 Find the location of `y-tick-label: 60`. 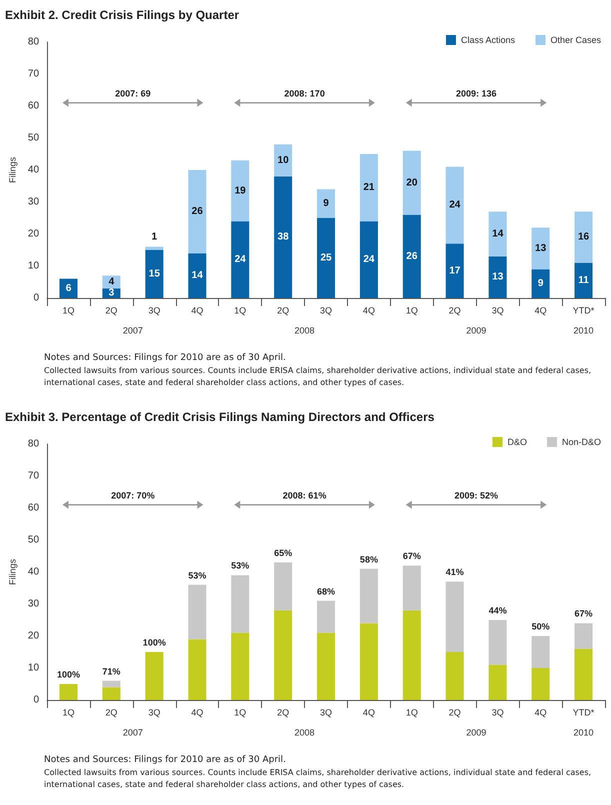

y-tick-label: 60 is located at coordinates (34, 106).